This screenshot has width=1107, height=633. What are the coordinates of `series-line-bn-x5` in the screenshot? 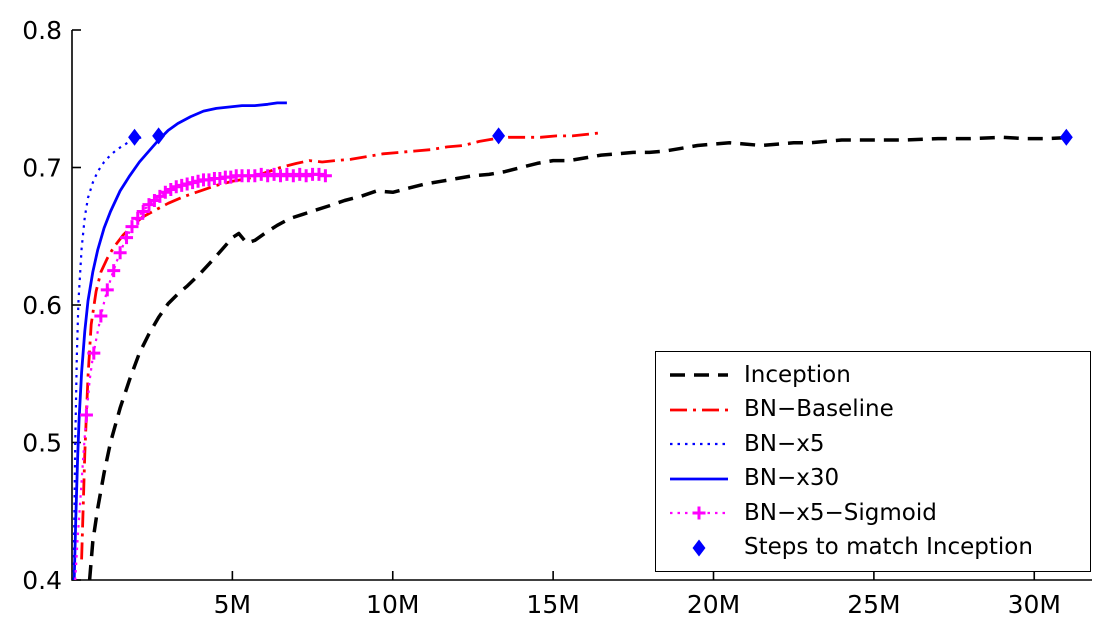 It's located at (107, 358).